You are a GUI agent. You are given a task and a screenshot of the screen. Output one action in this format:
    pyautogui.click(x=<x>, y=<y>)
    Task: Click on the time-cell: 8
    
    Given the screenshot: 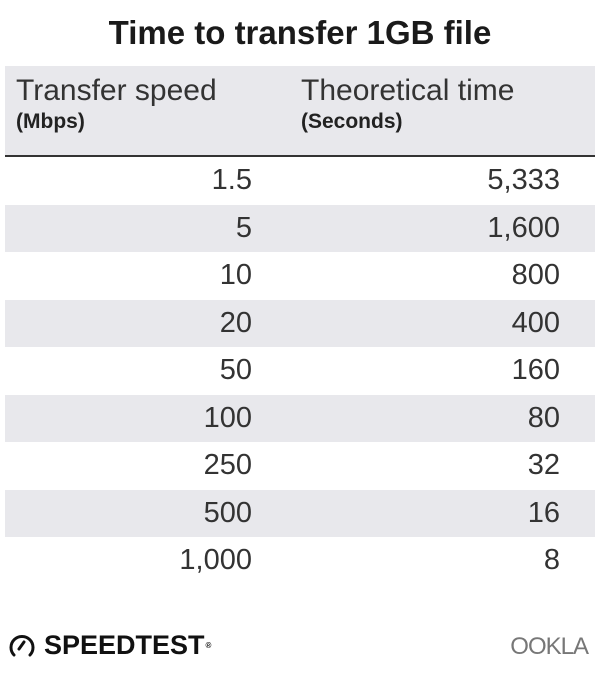 What is the action you would take?
    pyautogui.click(x=551, y=560)
    